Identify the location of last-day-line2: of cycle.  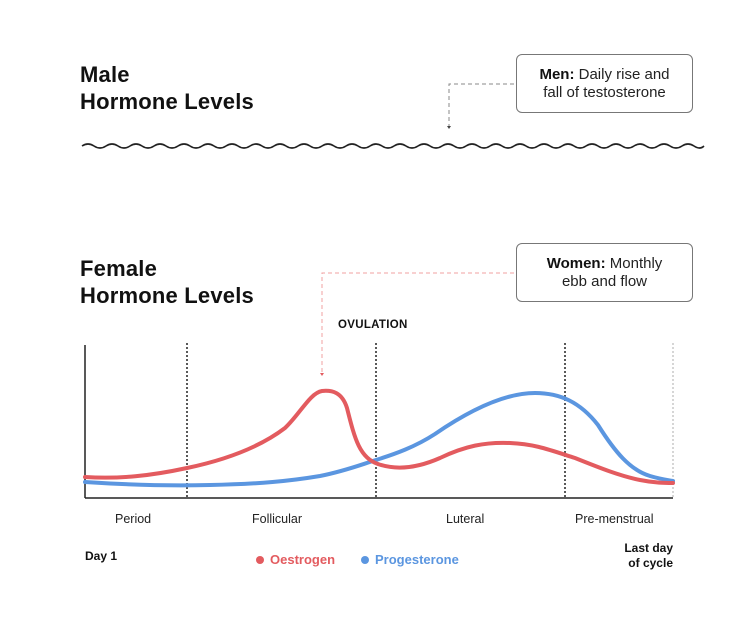
(650, 563).